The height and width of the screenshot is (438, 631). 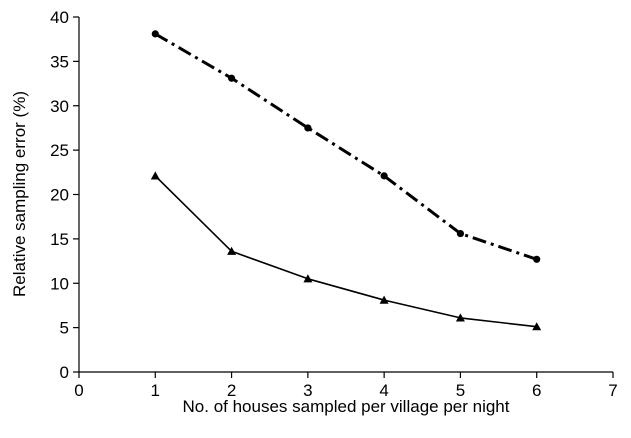 I want to click on y-tick-label: 25, so click(x=59, y=150).